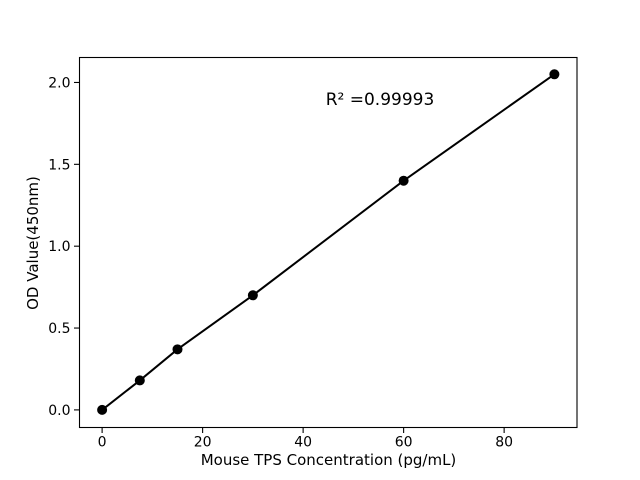 The height and width of the screenshot is (480, 640). What do you see at coordinates (380, 100) in the screenshot?
I see `r-squared-annotation: R² =0.99993` at bounding box center [380, 100].